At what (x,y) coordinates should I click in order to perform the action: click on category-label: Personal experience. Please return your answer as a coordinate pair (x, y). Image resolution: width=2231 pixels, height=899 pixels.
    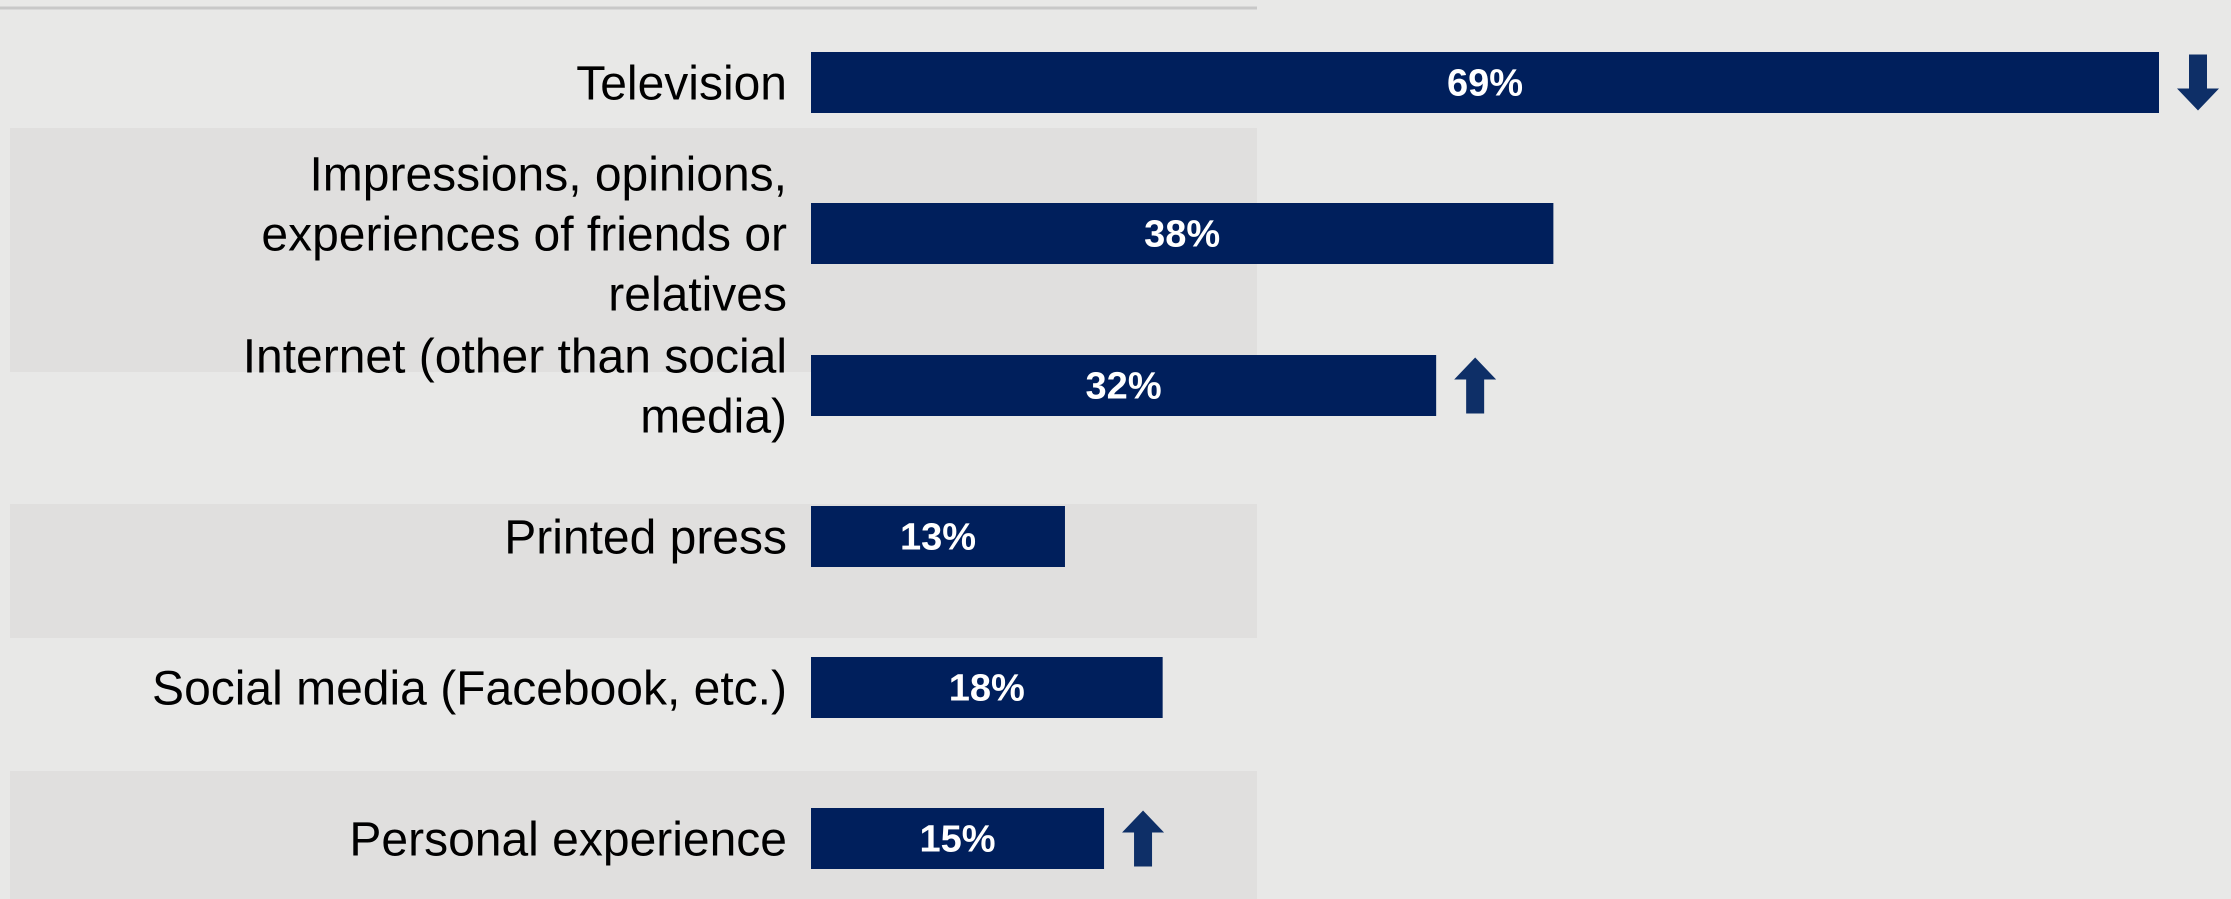
    Looking at the image, I should click on (568, 840).